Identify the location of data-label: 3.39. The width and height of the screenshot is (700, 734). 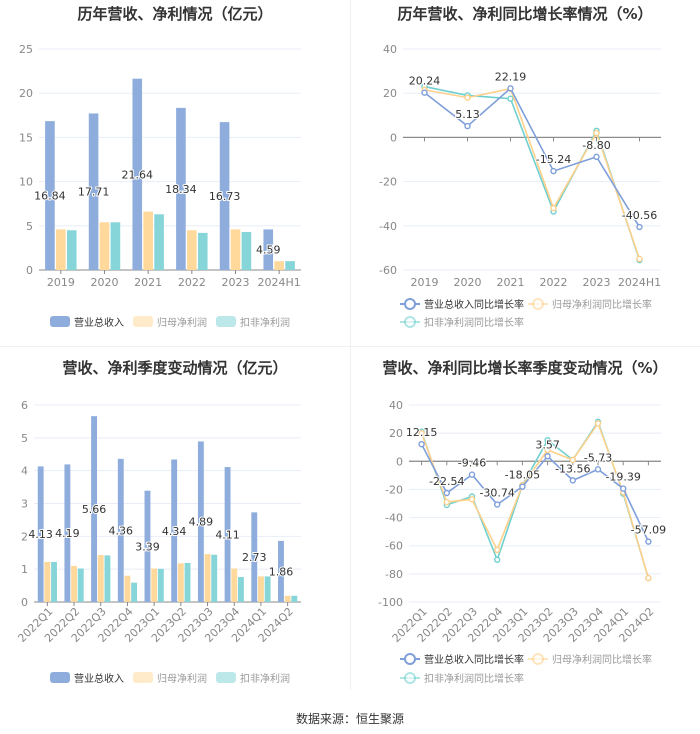
(147, 546).